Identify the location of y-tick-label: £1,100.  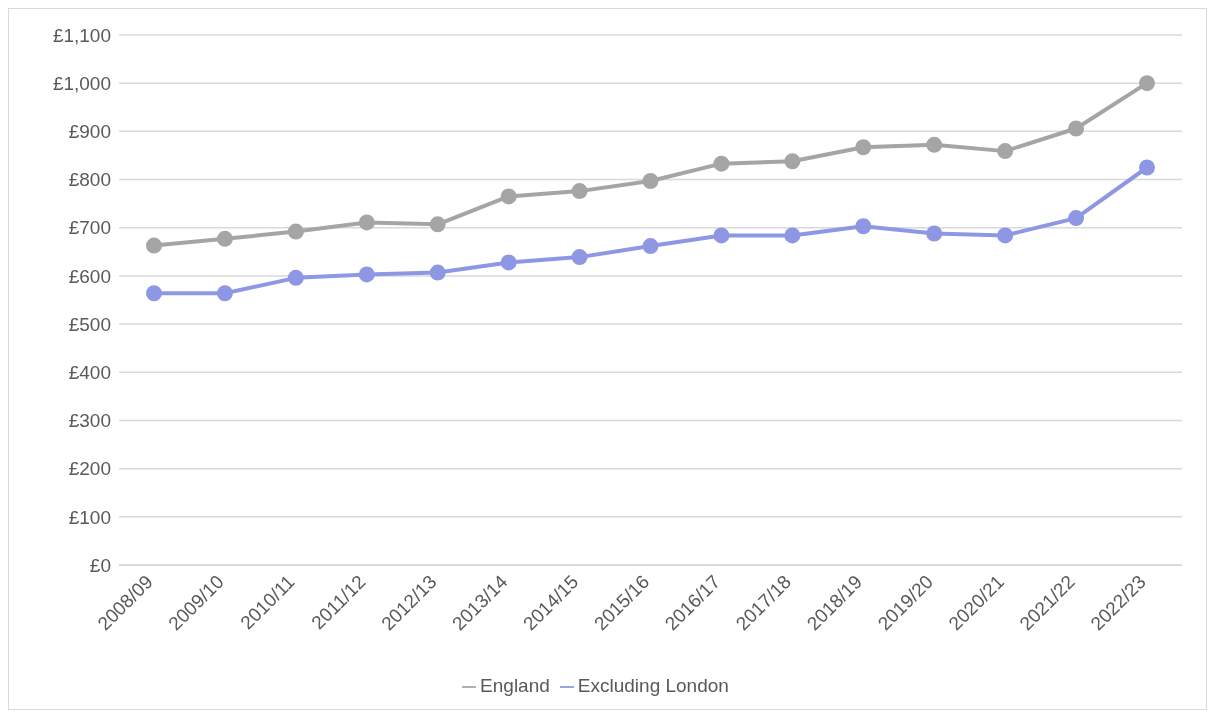
(81, 35).